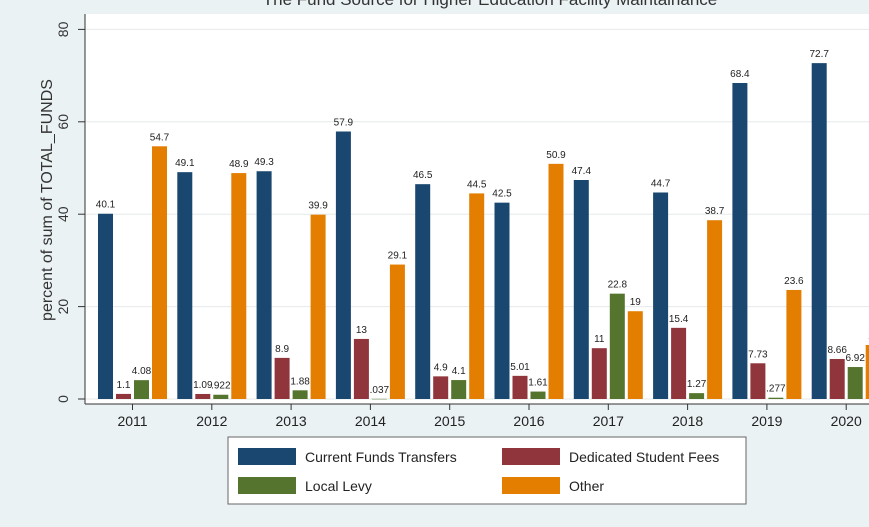 The height and width of the screenshot is (527, 869). I want to click on legend-swatch-local-levy, so click(267, 485).